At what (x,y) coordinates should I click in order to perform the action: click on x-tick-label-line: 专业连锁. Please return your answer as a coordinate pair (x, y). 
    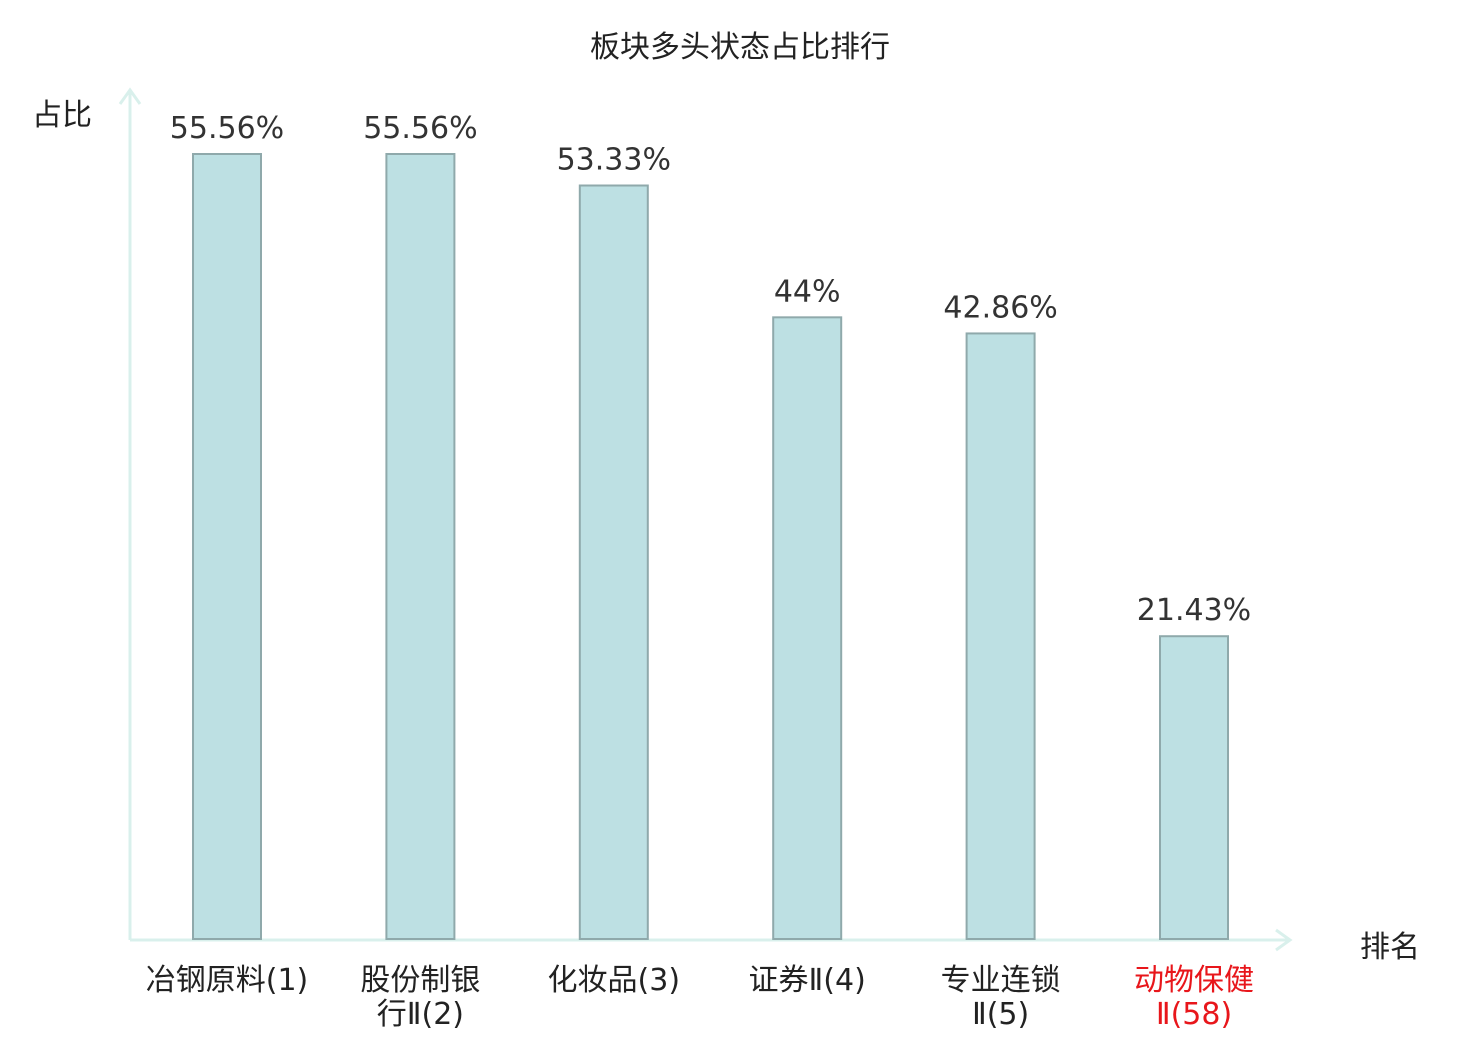
    Looking at the image, I should click on (1000, 980).